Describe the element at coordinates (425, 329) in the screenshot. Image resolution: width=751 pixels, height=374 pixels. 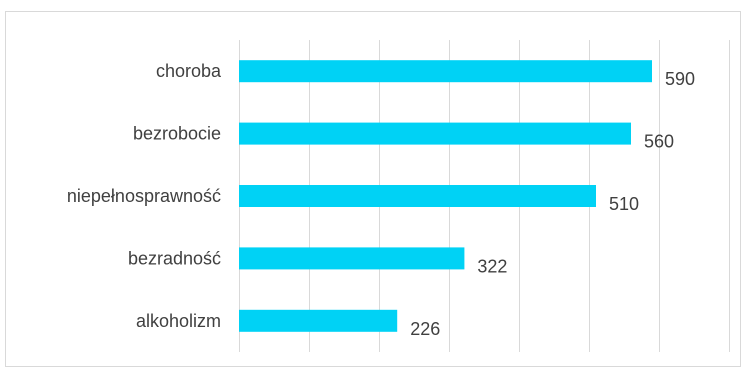
I see `data-label: 226` at that location.